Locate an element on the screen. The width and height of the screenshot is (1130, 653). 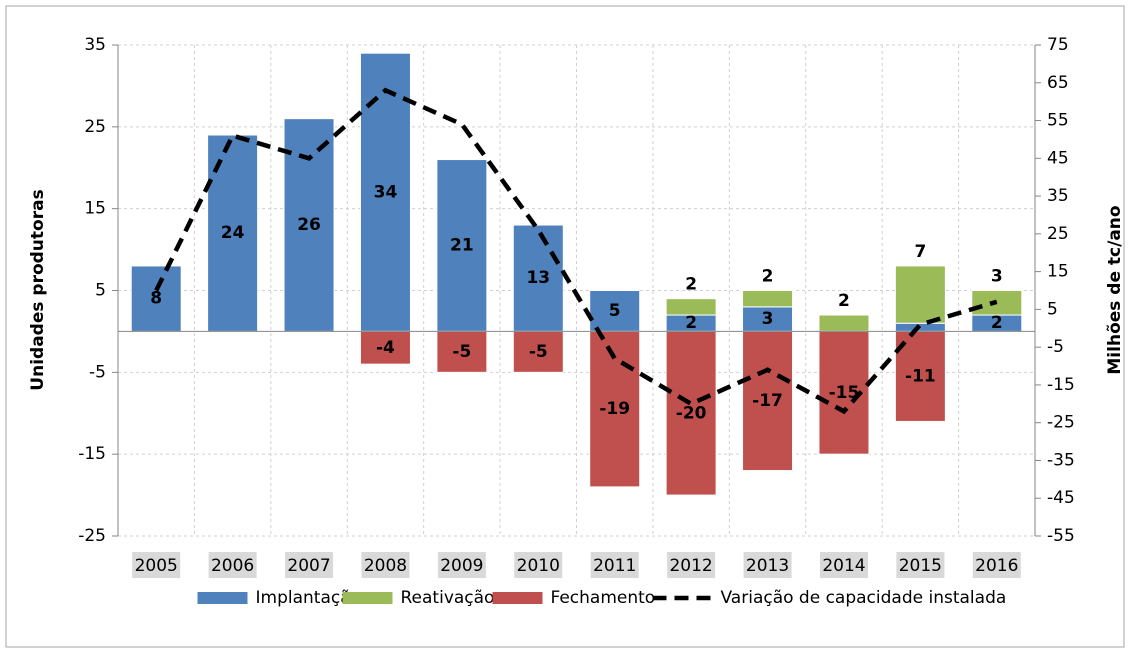
y-tick-label: -25 is located at coordinates (92, 536).